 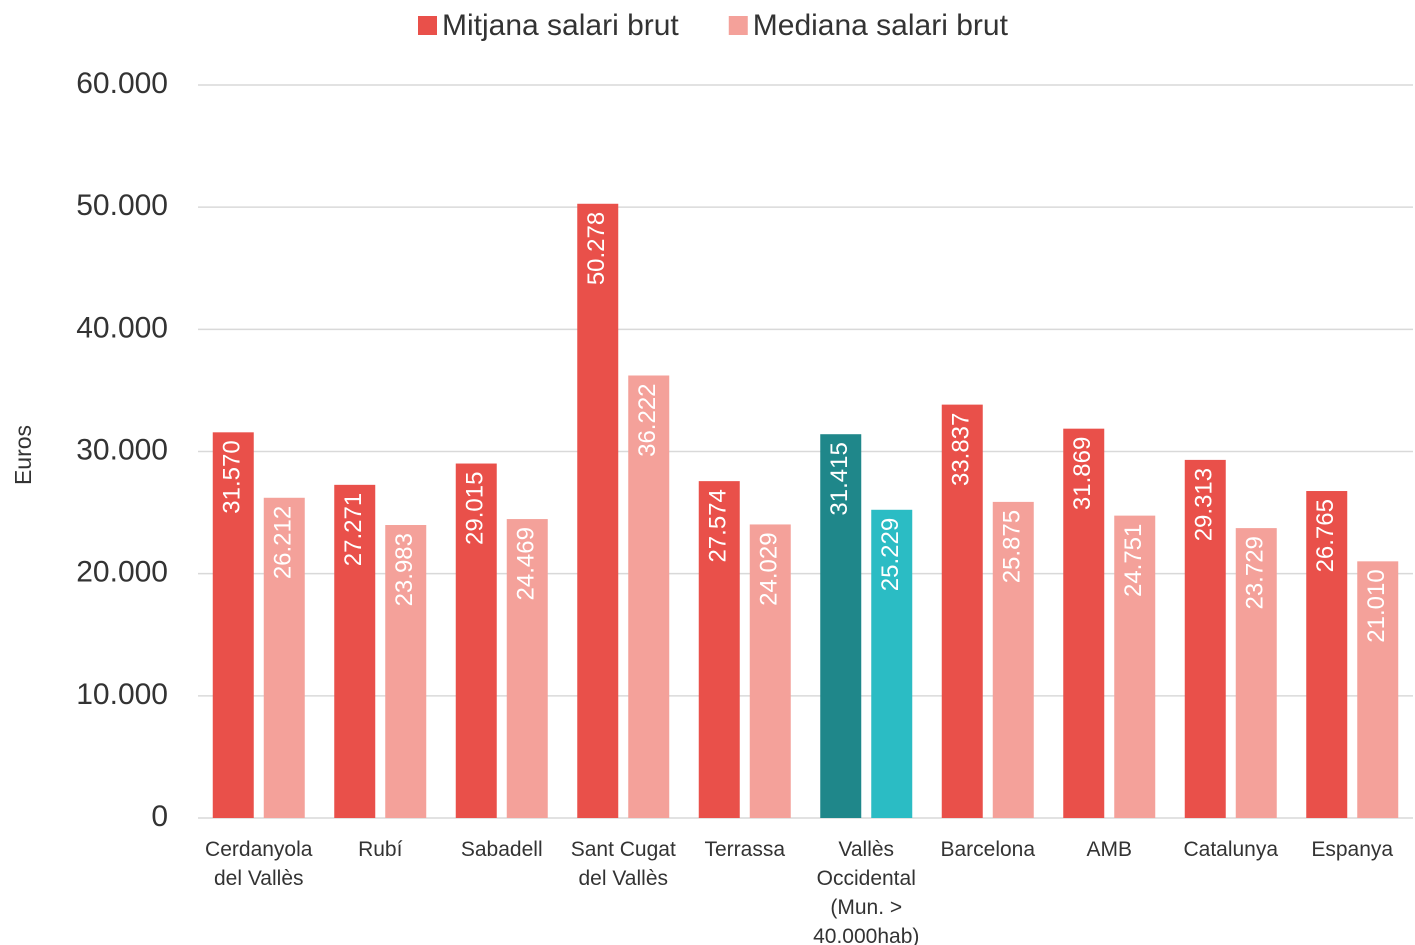 I want to click on x-tick-label: Cerdanyola del Vallès, so click(x=259, y=864).